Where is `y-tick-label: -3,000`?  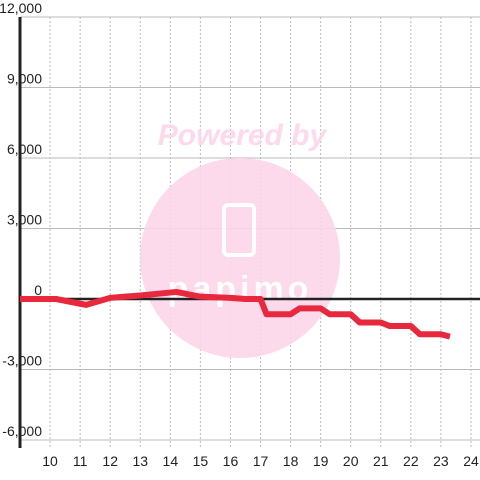
y-tick-label: -3,000 is located at coordinates (22, 361).